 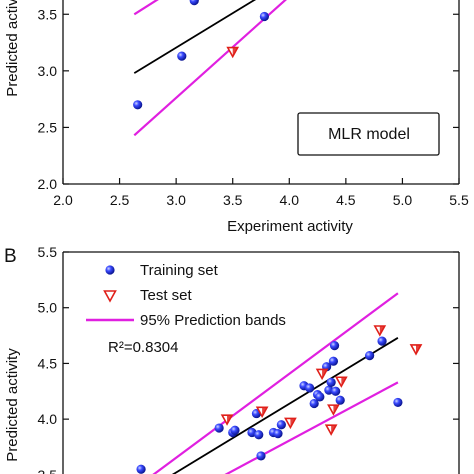 What do you see at coordinates (12, 48) in the screenshot?
I see `panel-a-y-axis-label: Predicted activity` at bounding box center [12, 48].